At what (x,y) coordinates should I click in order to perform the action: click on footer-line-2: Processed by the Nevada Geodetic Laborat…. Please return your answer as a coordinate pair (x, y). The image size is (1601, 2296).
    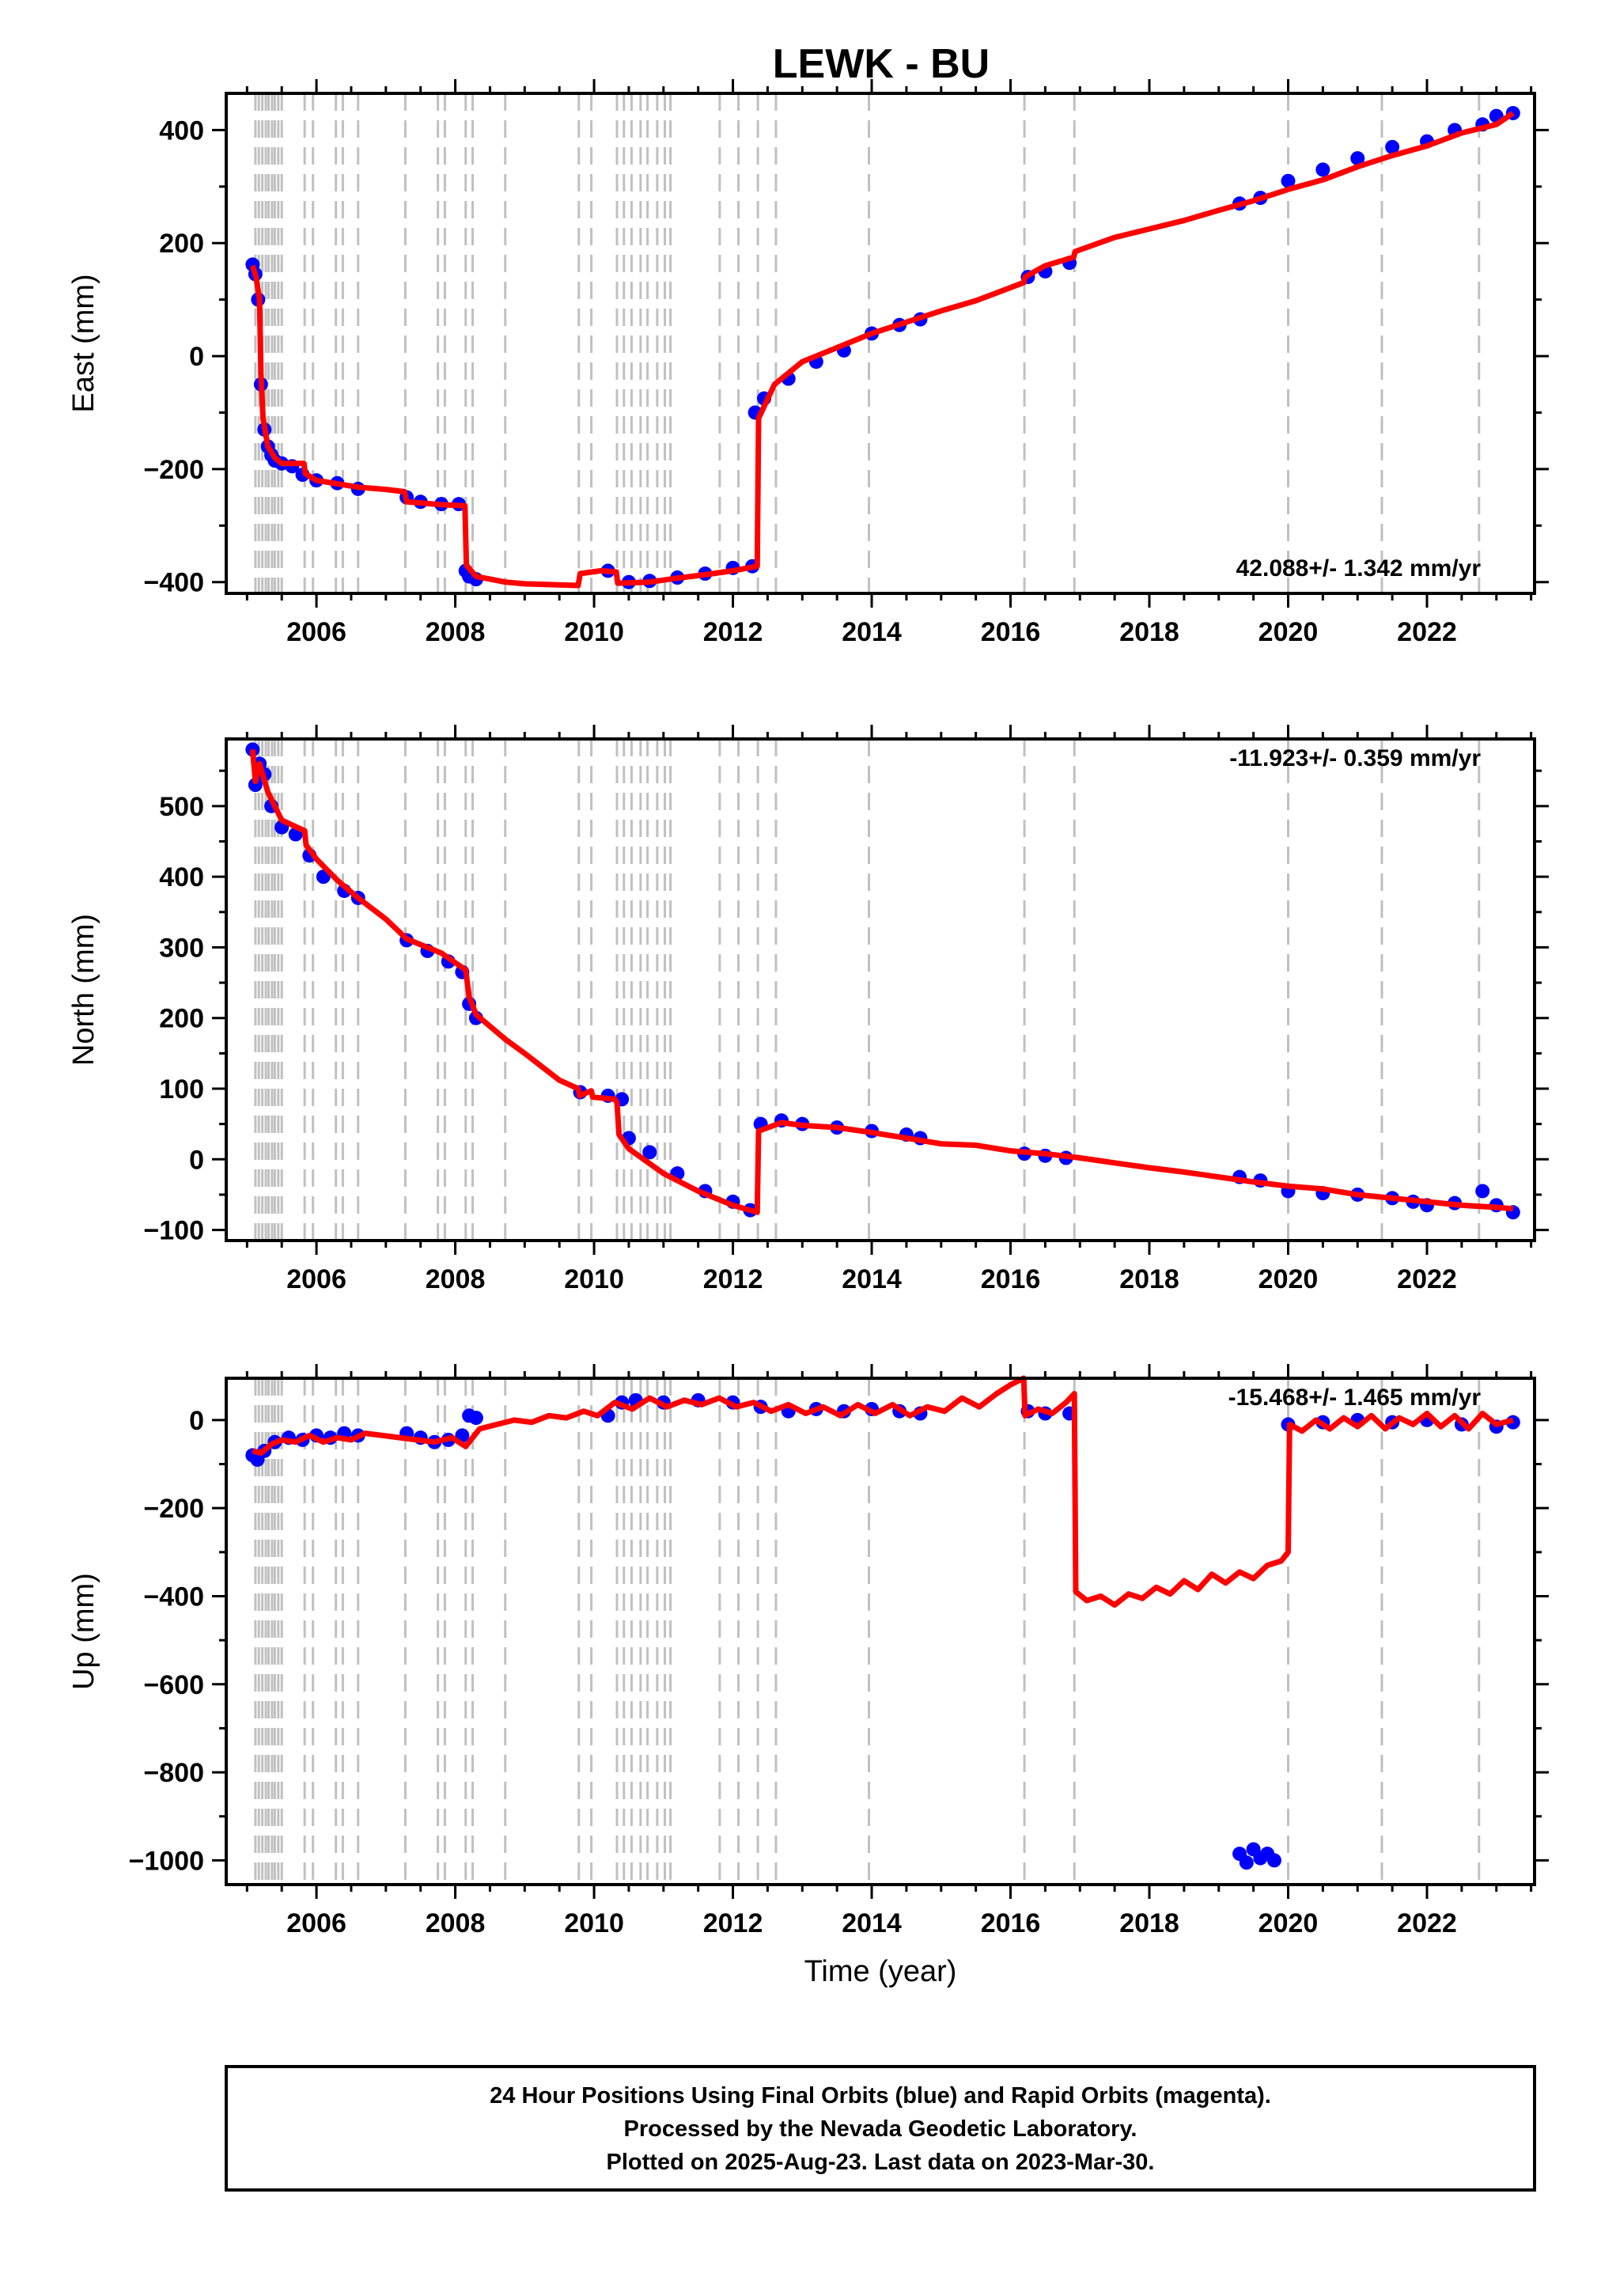
    Looking at the image, I should click on (881, 2129).